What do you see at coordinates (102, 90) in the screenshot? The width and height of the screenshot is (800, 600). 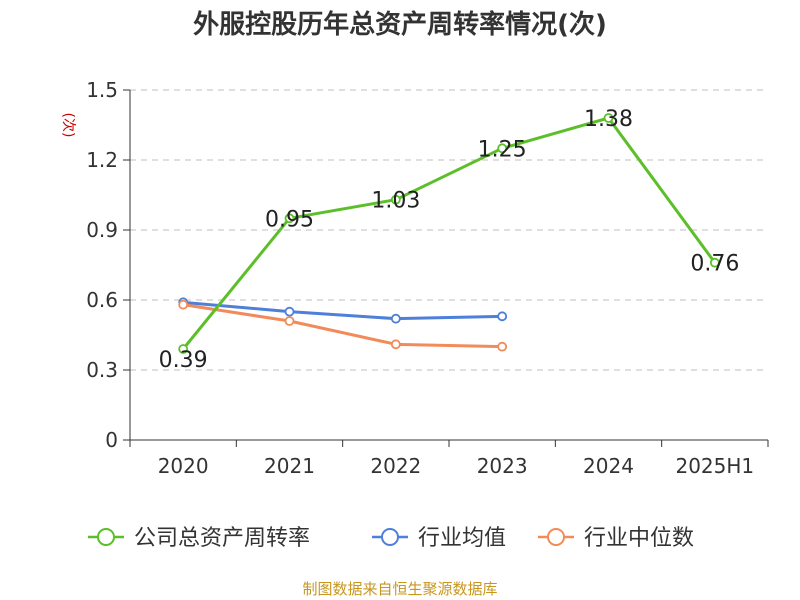 I see `y-tick-label: 1.5` at bounding box center [102, 90].